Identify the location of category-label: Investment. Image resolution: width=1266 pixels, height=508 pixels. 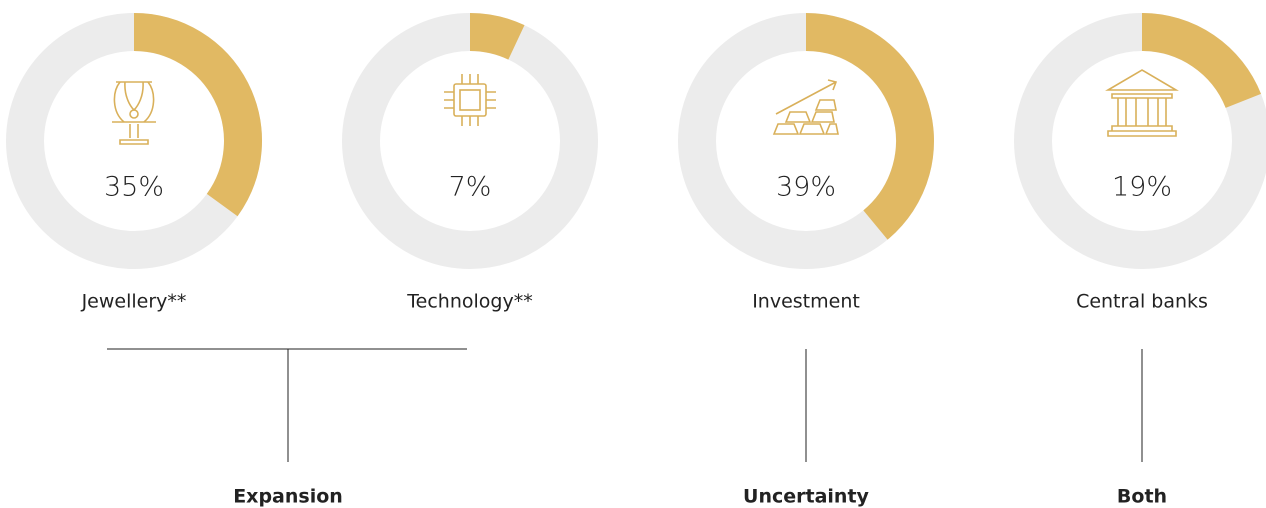
(806, 302).